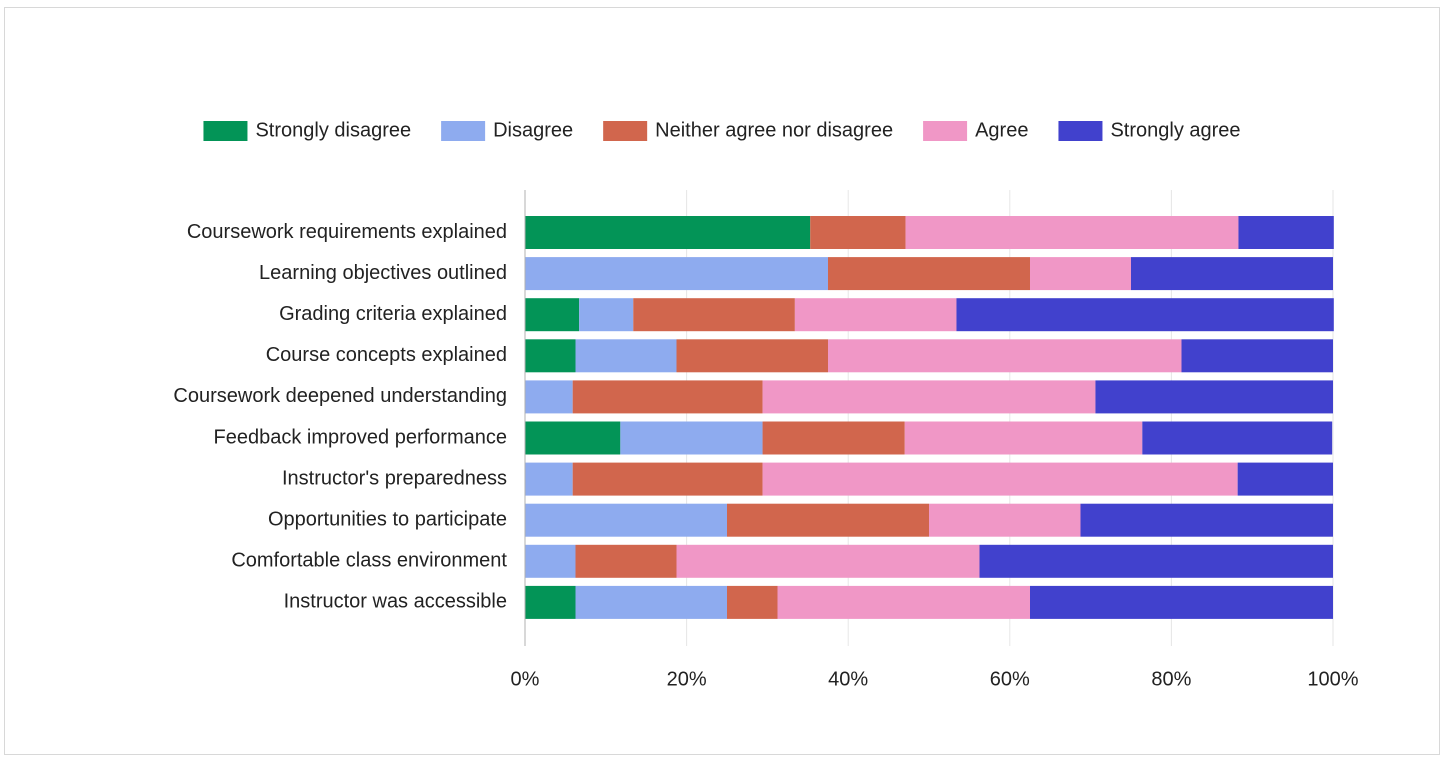 This screenshot has height=760, width=1447. I want to click on x-tick-label: 20%, so click(687, 679).